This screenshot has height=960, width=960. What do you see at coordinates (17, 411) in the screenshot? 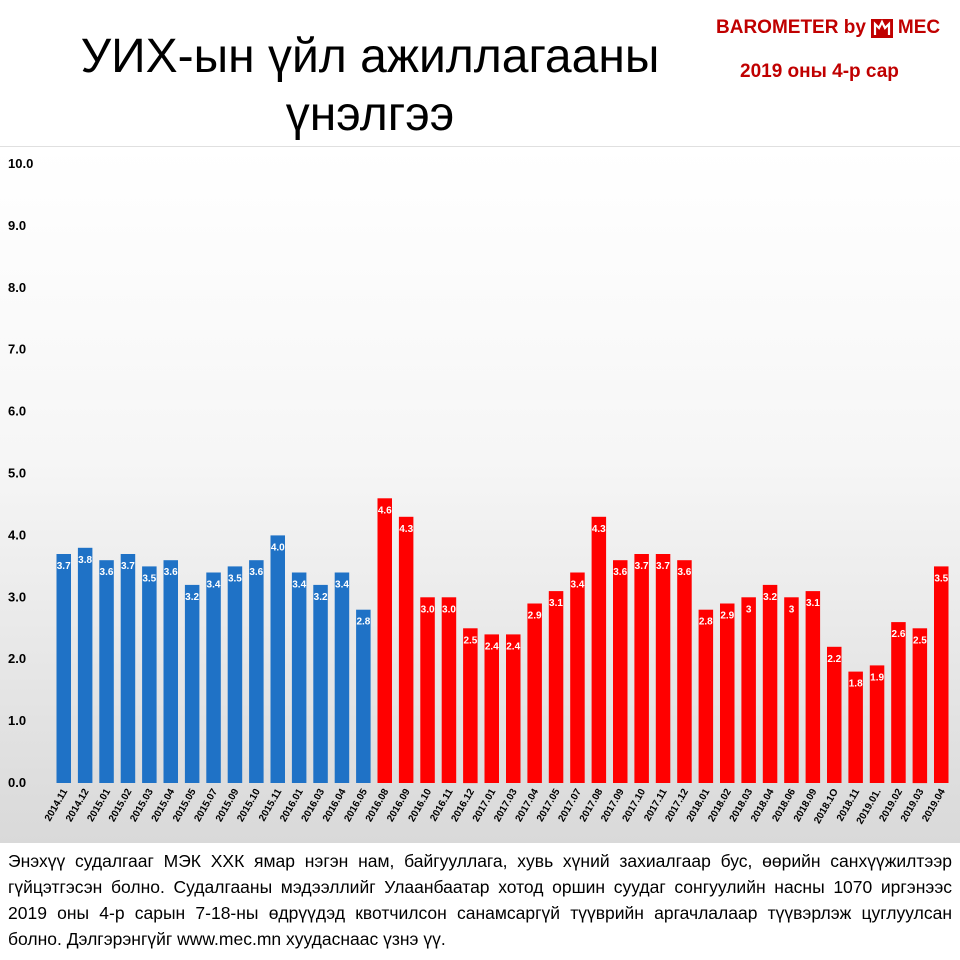
I see `y-tick-label: 6.0` at bounding box center [17, 411].